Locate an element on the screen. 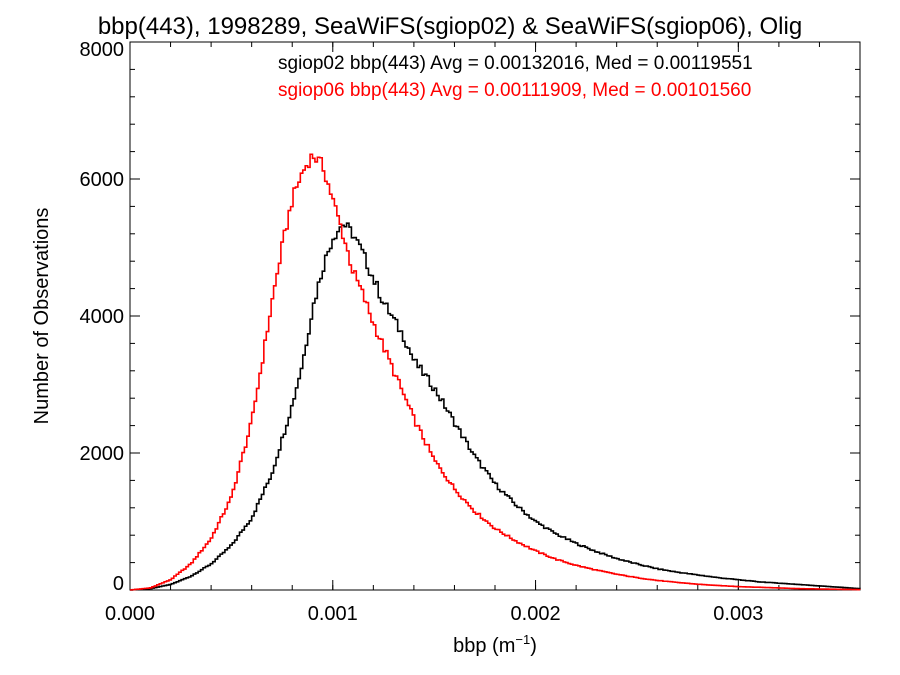  x-tick-label: 0.001 is located at coordinates (333, 614).